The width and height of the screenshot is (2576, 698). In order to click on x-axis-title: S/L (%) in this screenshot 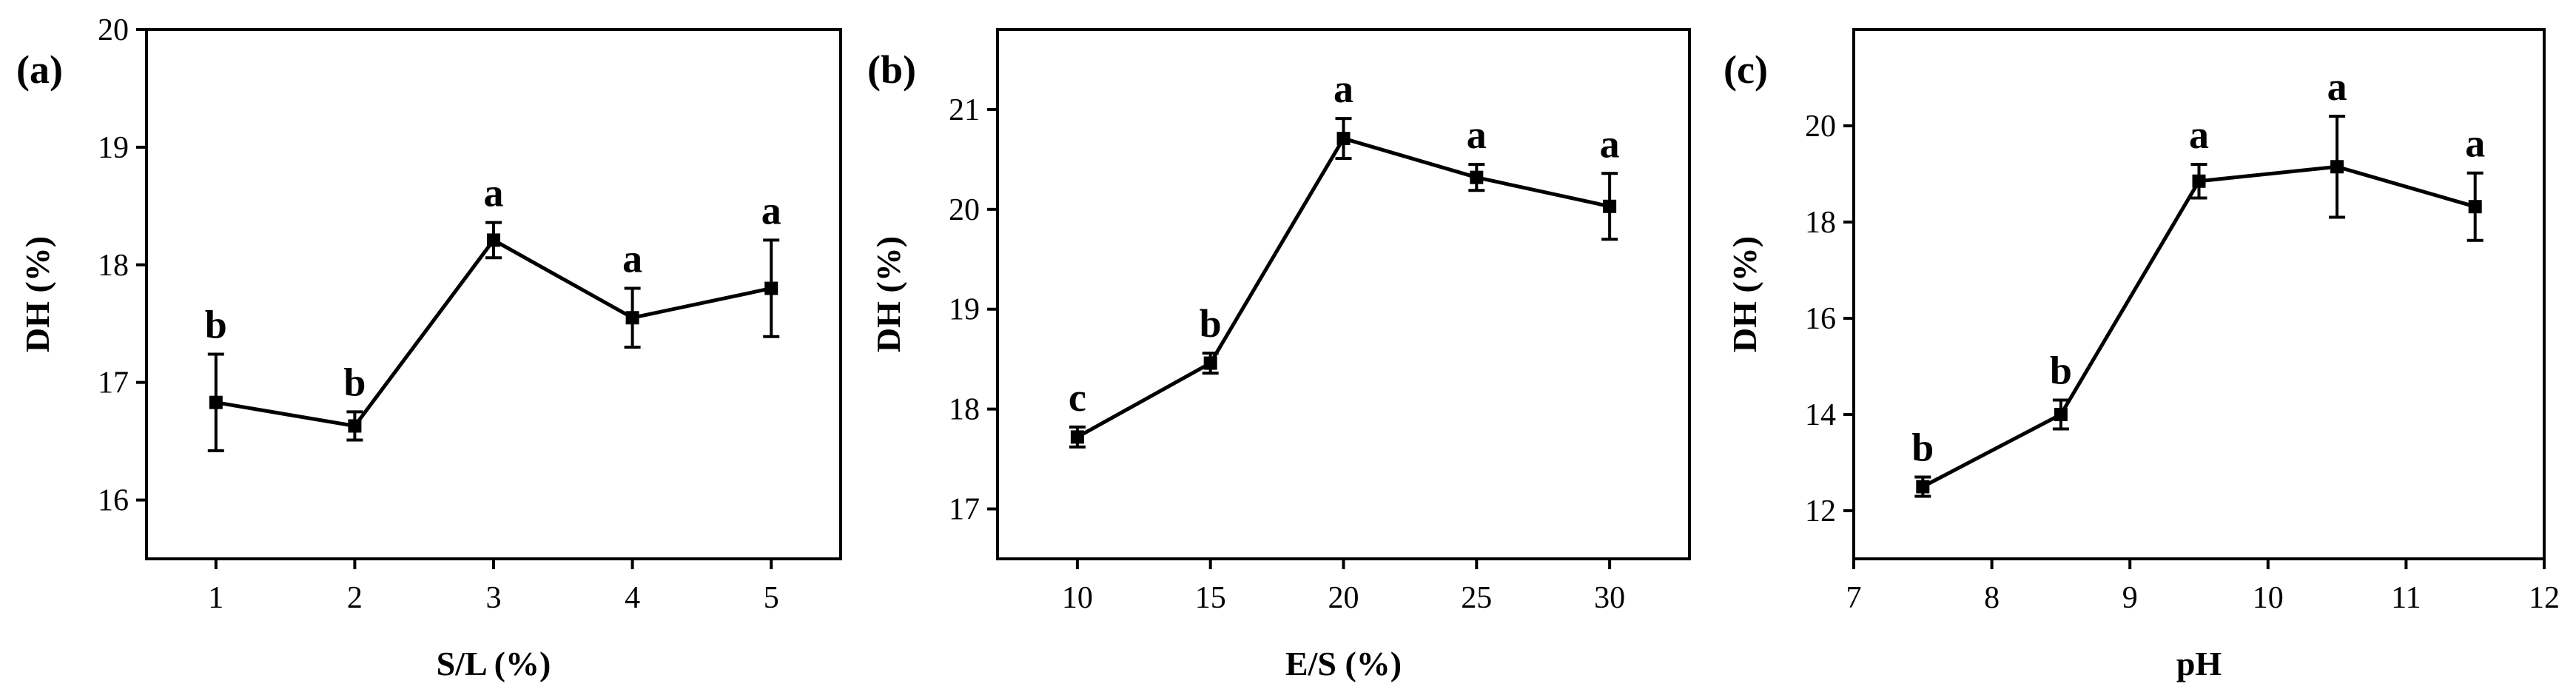, I will do `click(494, 663)`.